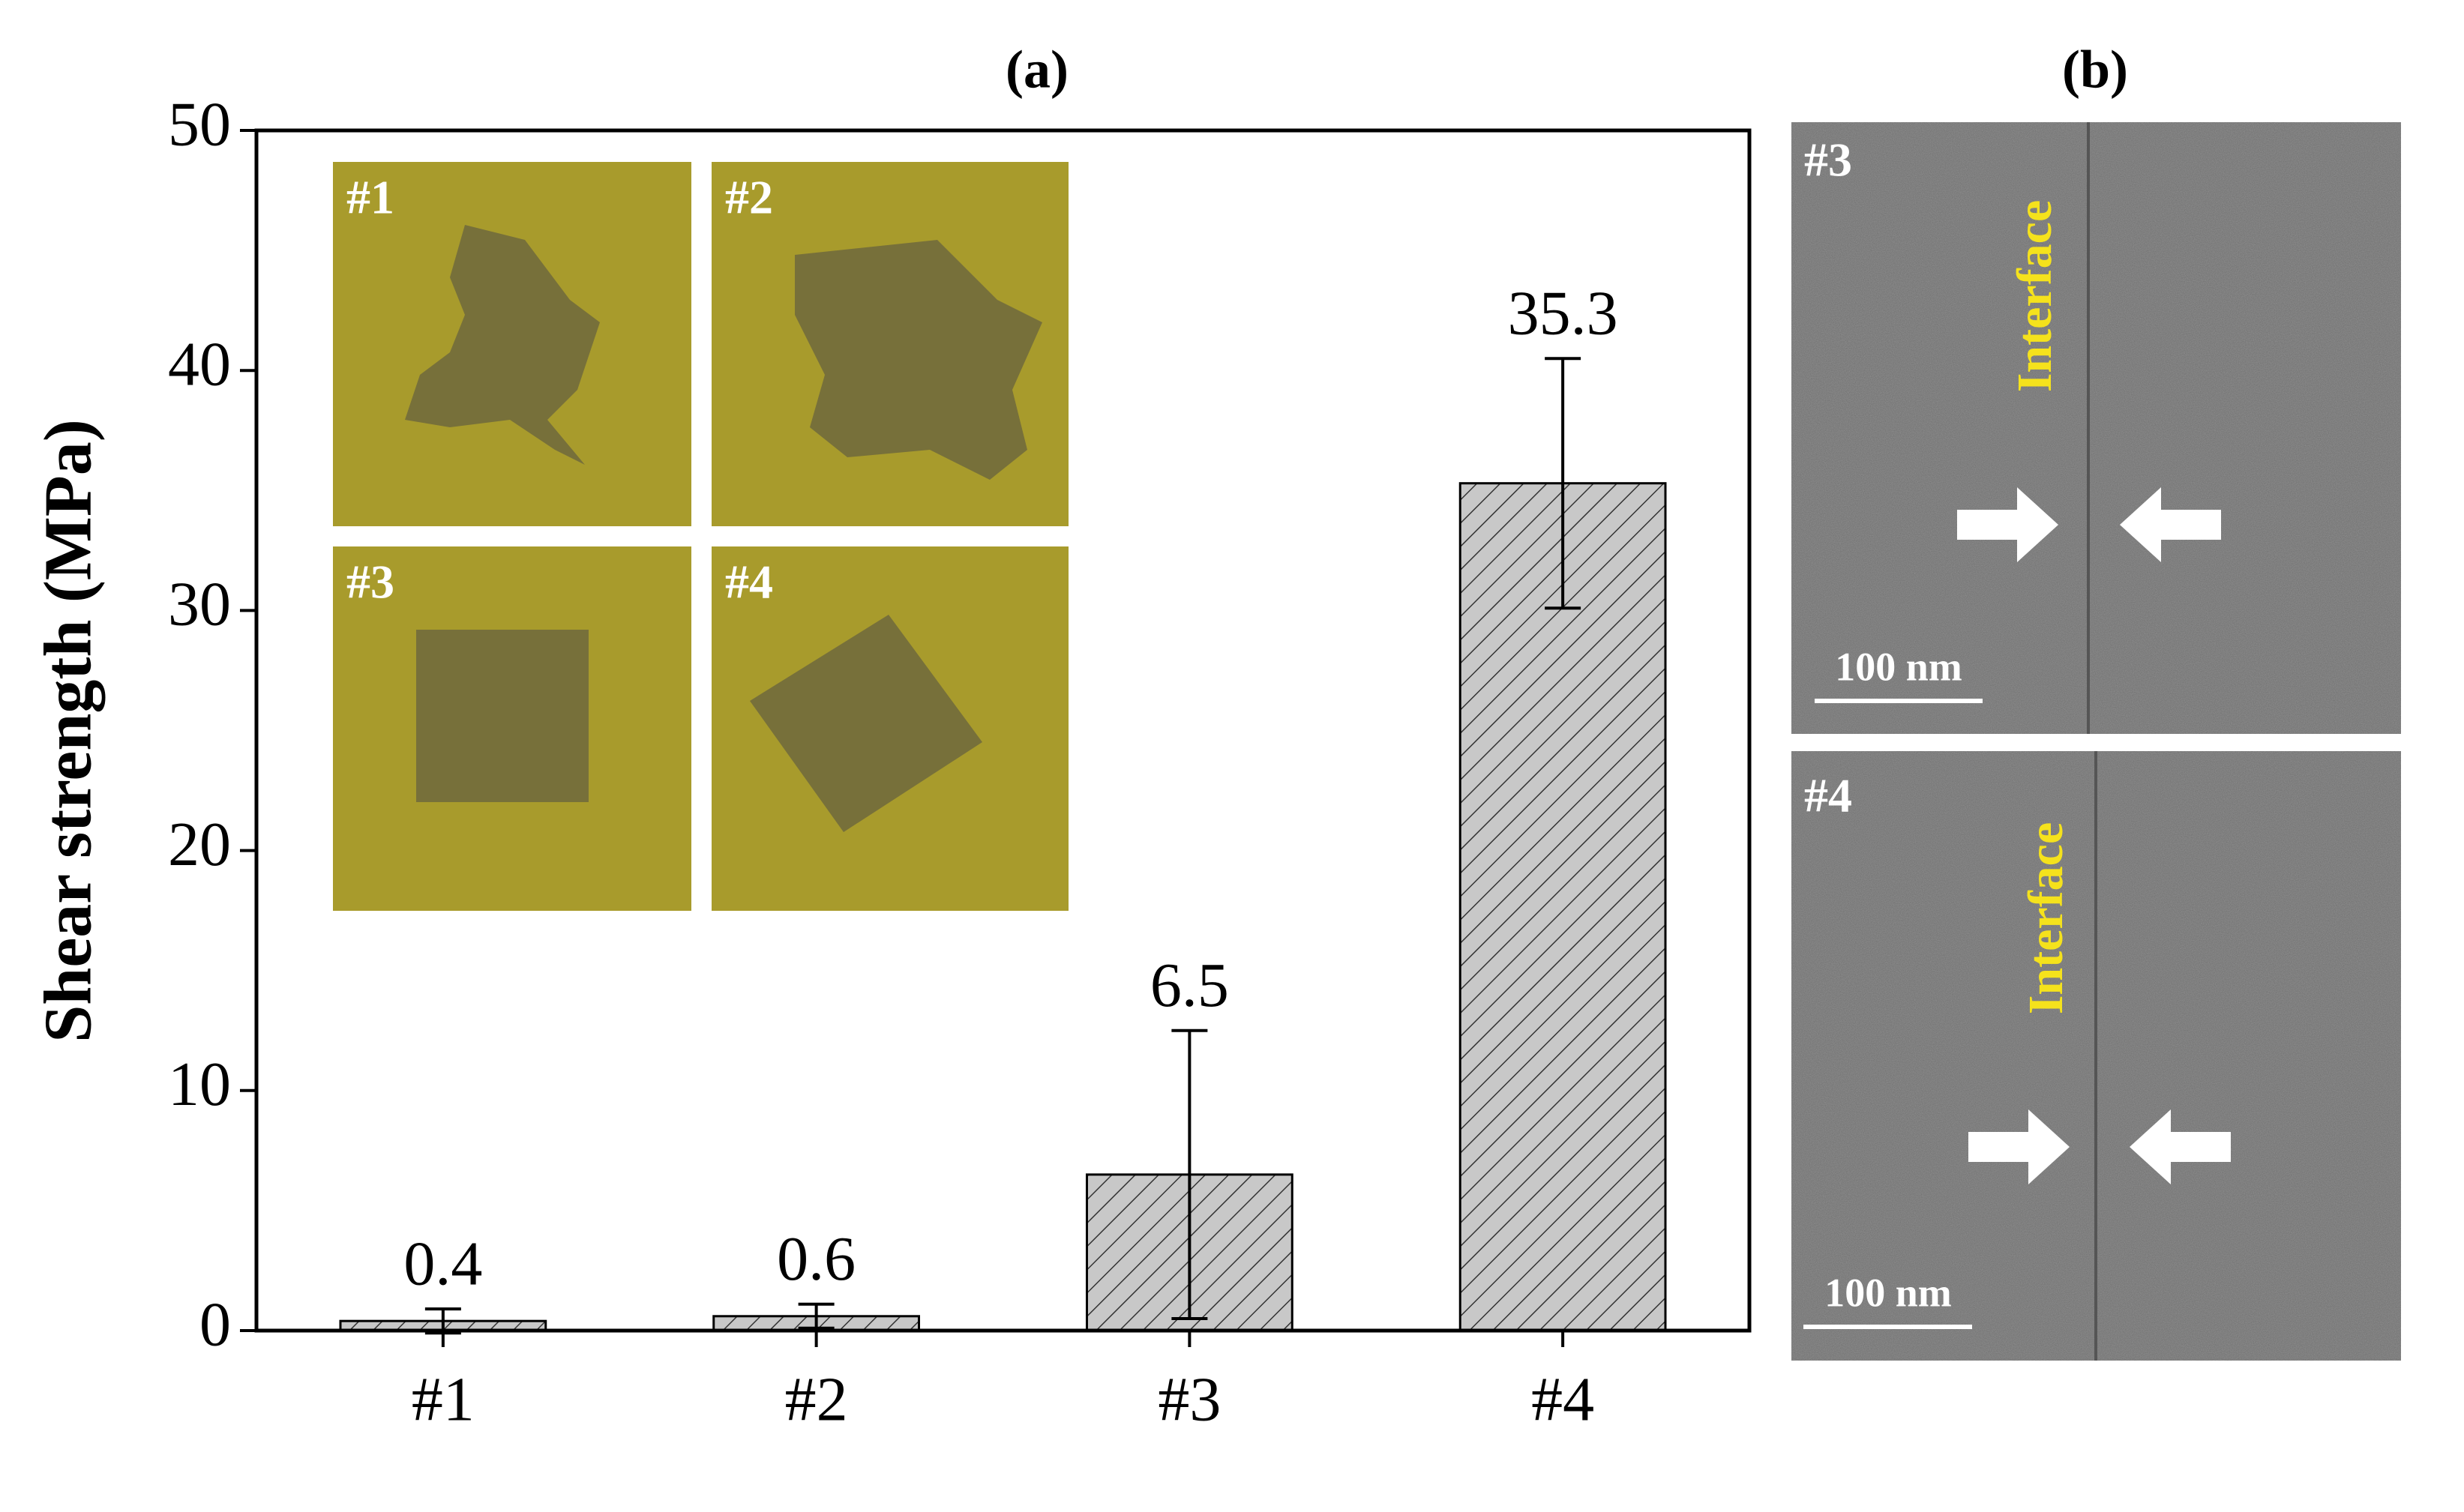 This screenshot has height=1512, width=2464. What do you see at coordinates (370, 582) in the screenshot?
I see `inset-label: #3` at bounding box center [370, 582].